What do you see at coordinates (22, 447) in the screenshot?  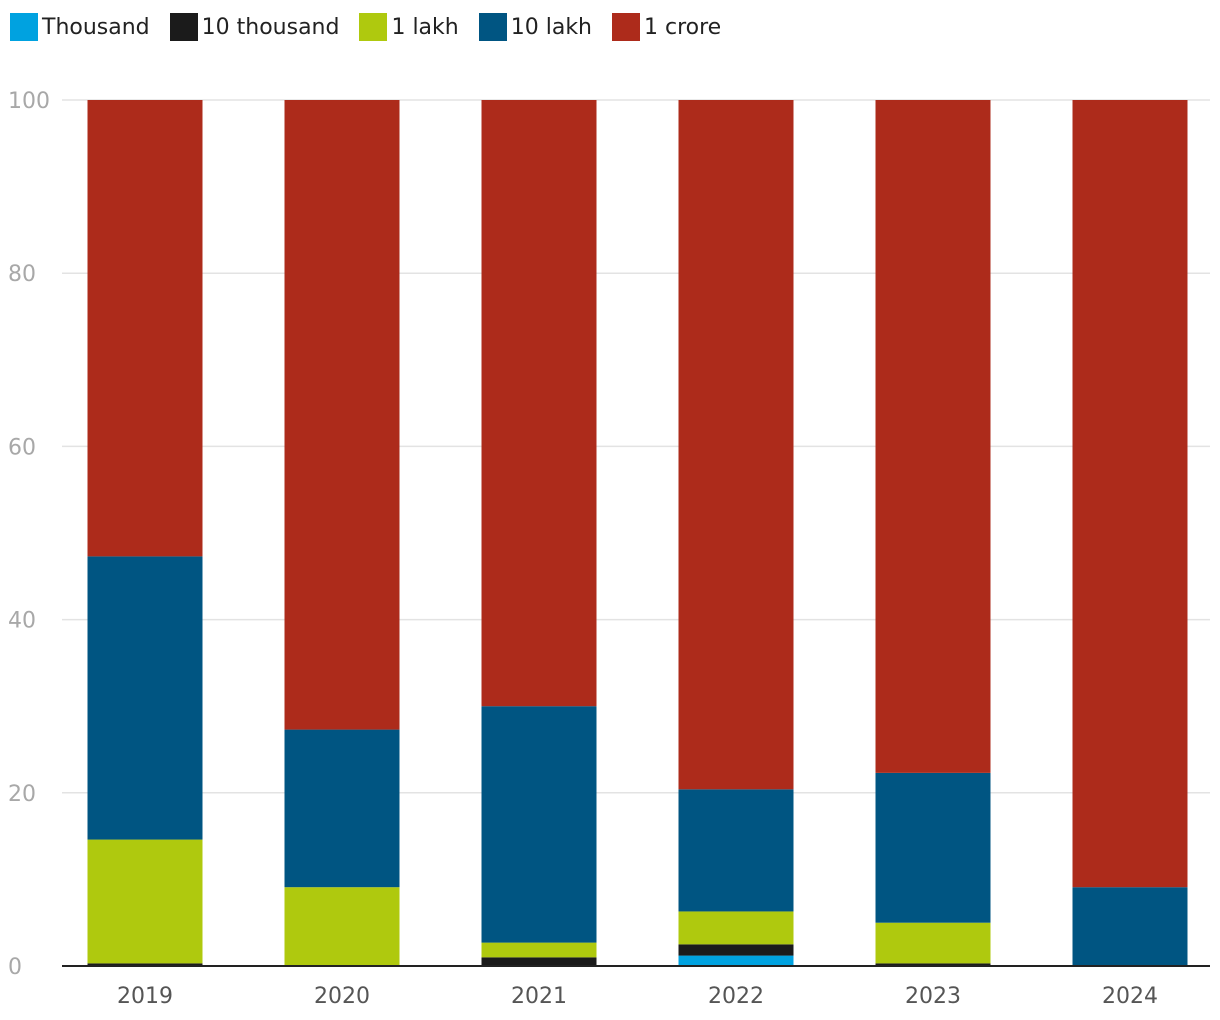 I see `y-tick-label: 60` at bounding box center [22, 447].